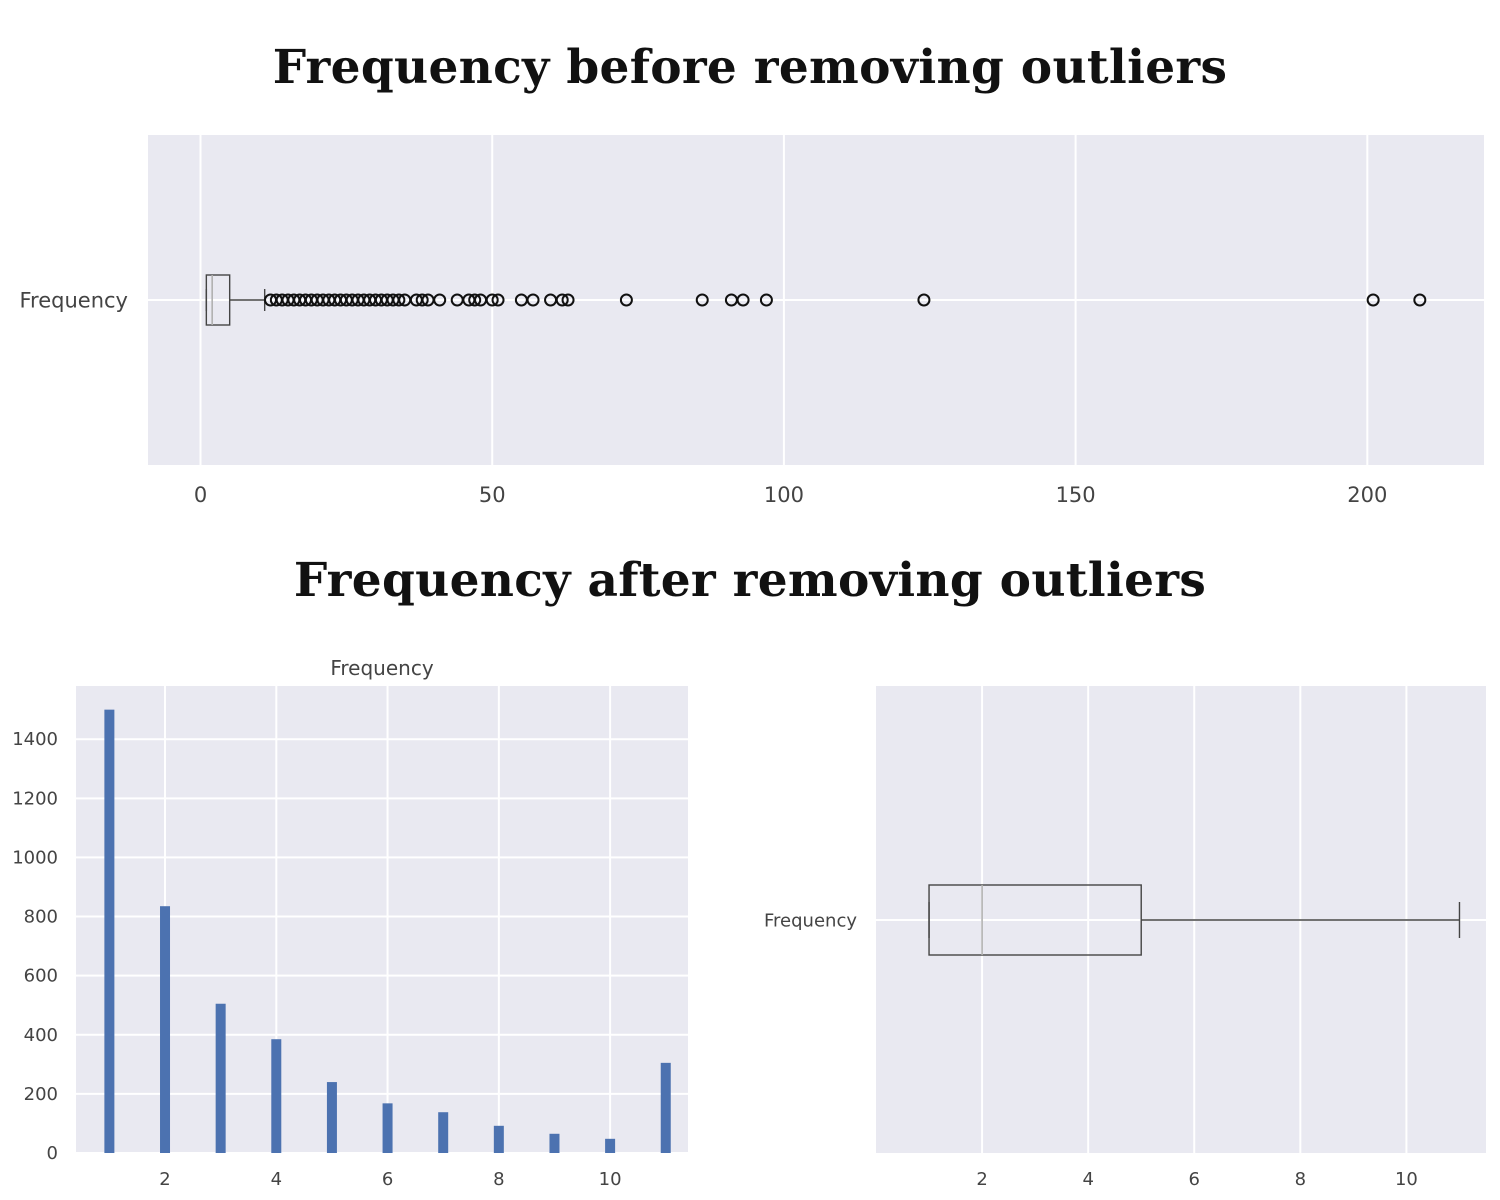  What do you see at coordinates (35, 798) in the screenshot?
I see `y-tick-label: 1200` at bounding box center [35, 798].